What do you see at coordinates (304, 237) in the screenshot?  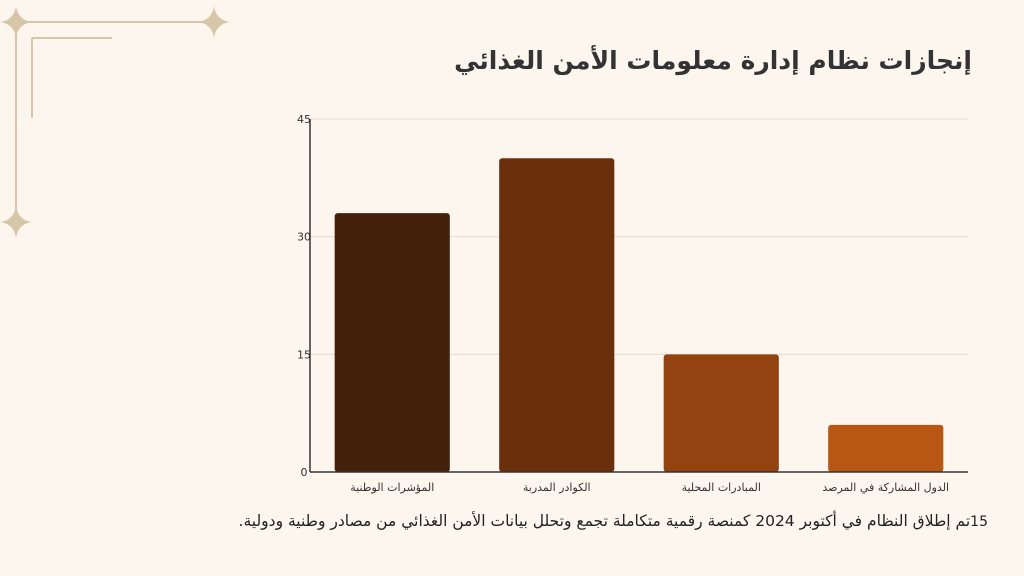 I see `y-tick-label: 30` at bounding box center [304, 237].